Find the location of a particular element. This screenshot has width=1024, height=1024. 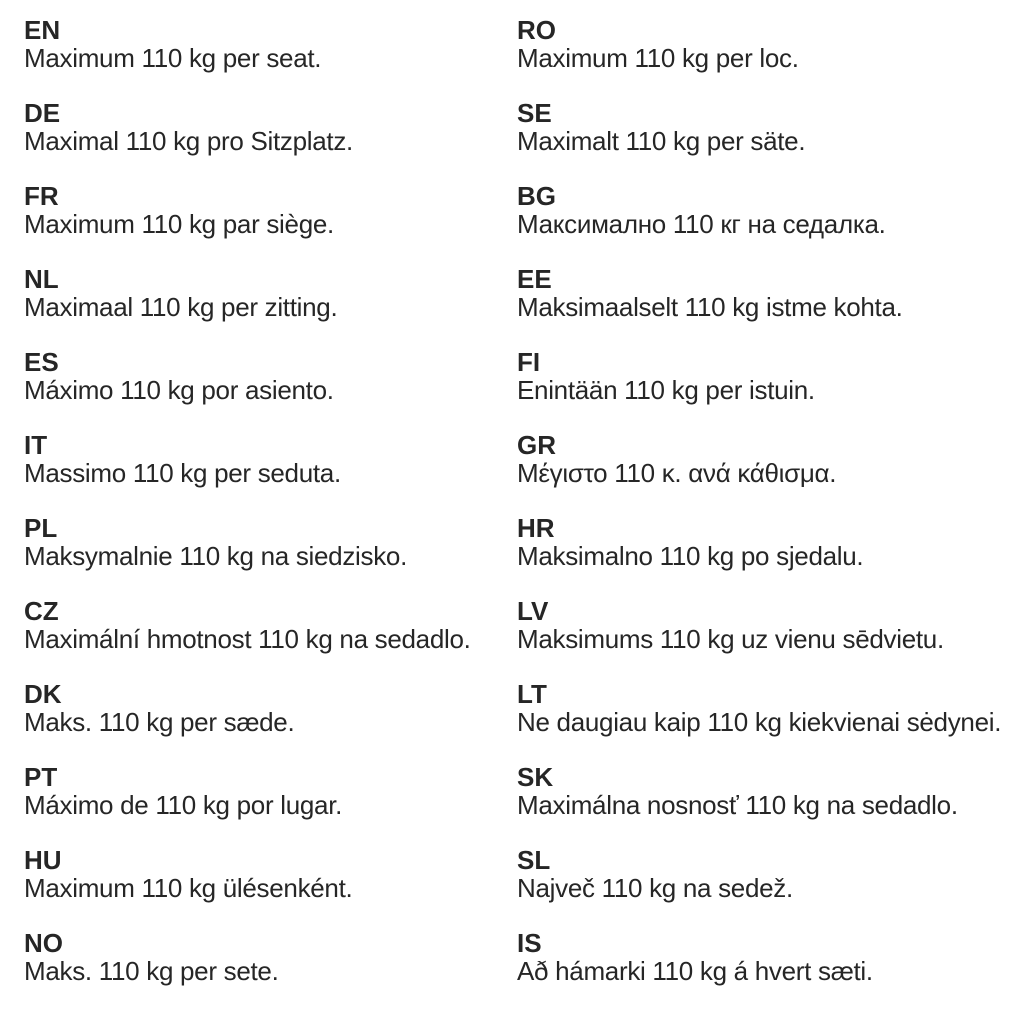

language-code-gr: GR is located at coordinates (536, 445).